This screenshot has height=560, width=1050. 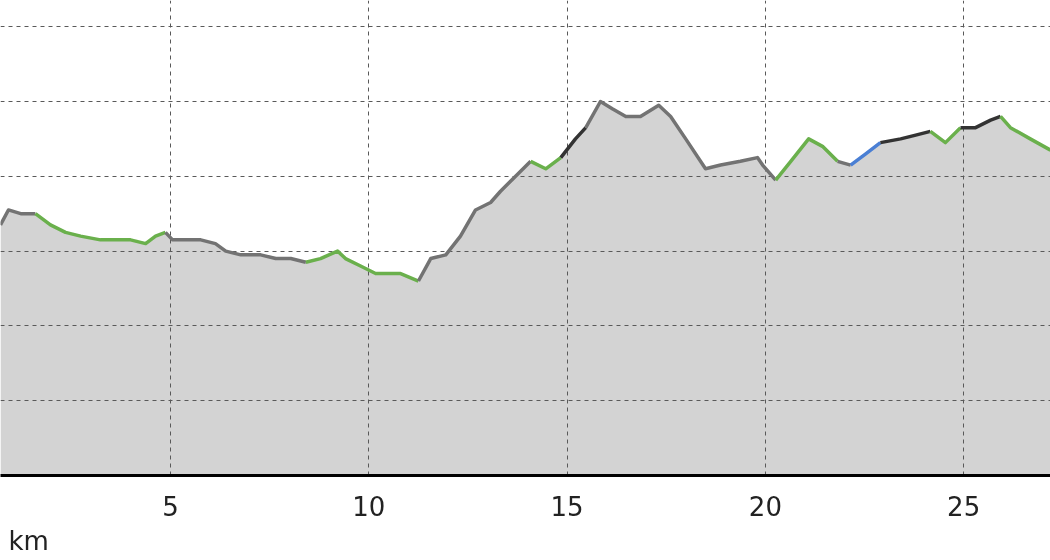 I want to click on x-tick-label: 15, so click(x=567, y=506).